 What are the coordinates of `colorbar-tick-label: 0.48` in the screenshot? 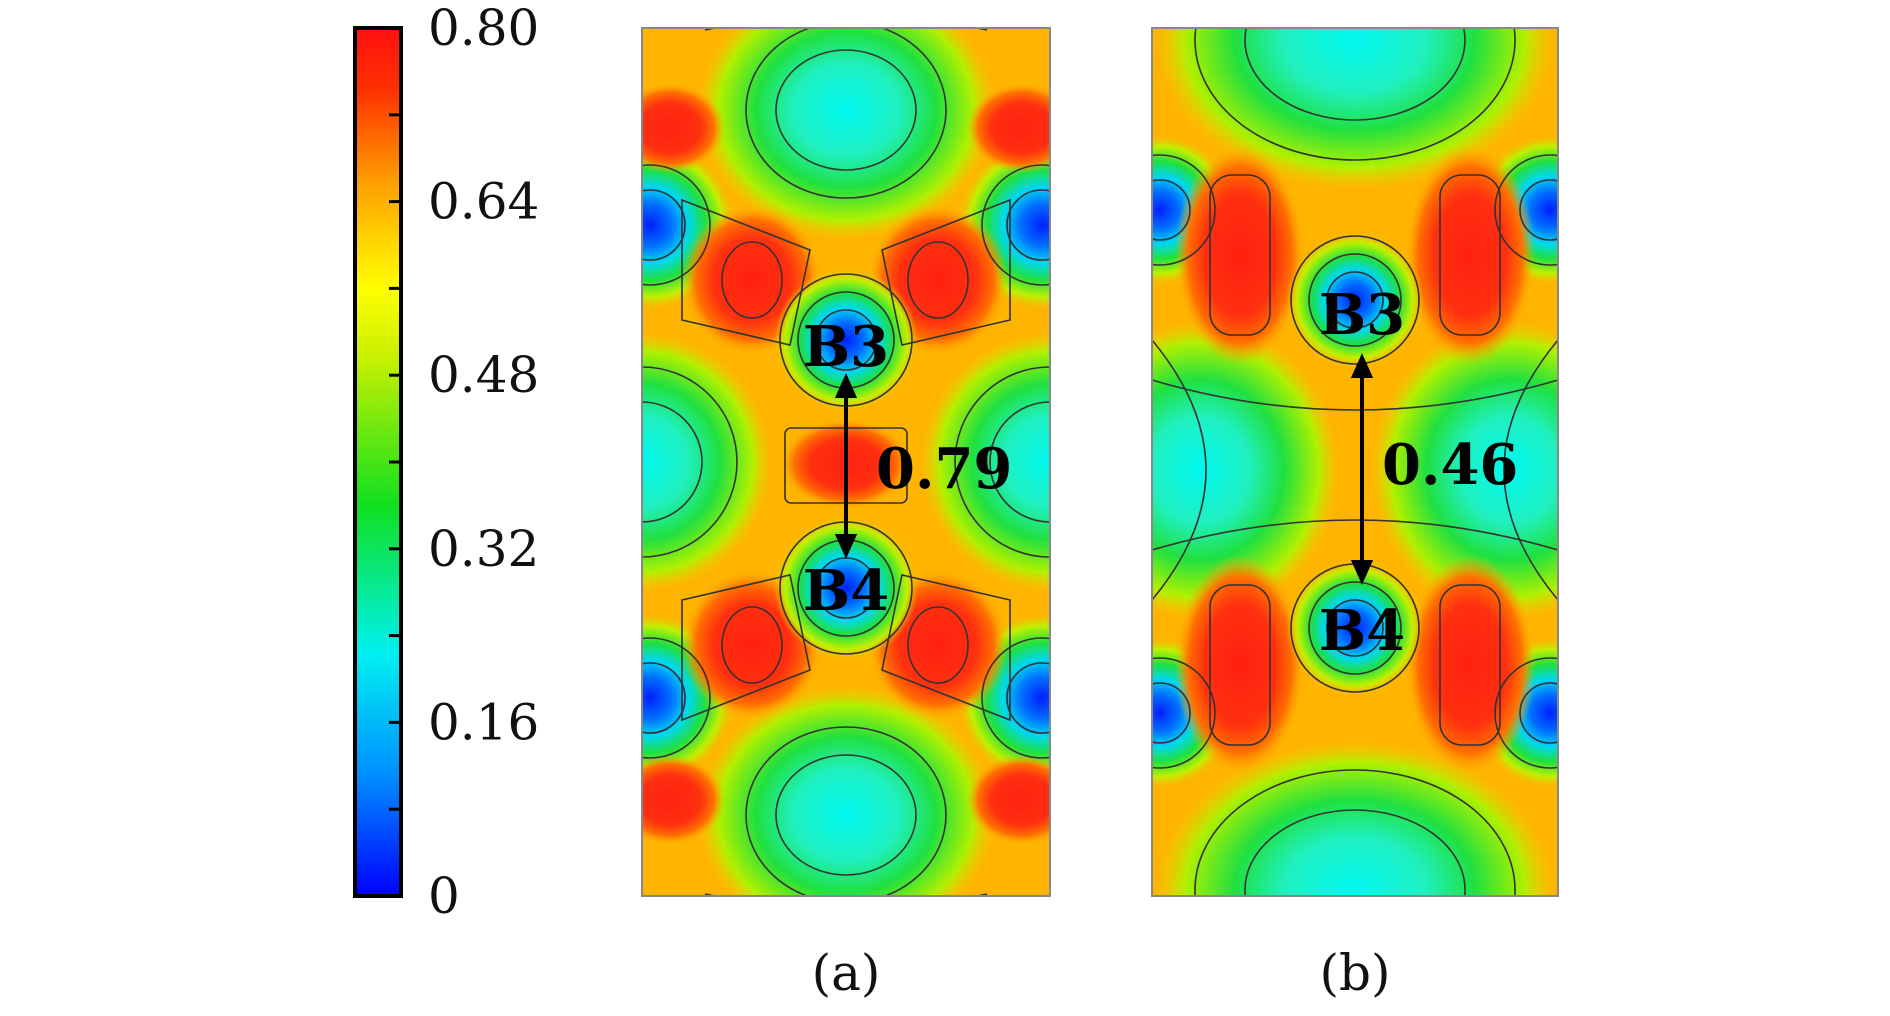 It's located at (483, 375).